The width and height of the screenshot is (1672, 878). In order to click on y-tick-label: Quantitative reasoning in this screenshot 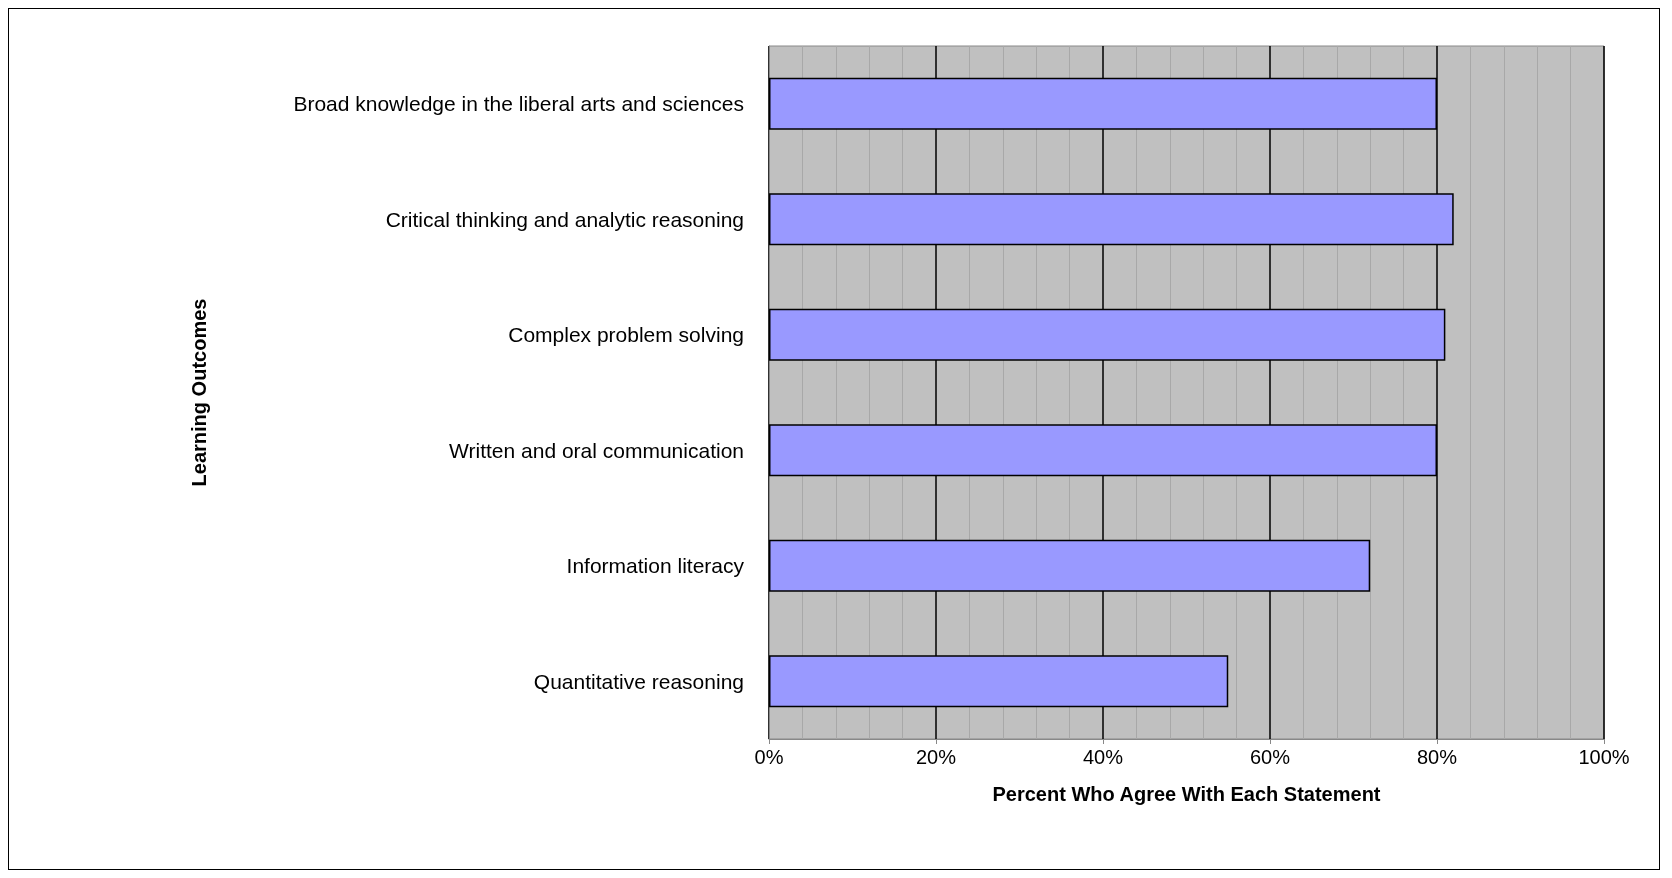, I will do `click(638, 681)`.